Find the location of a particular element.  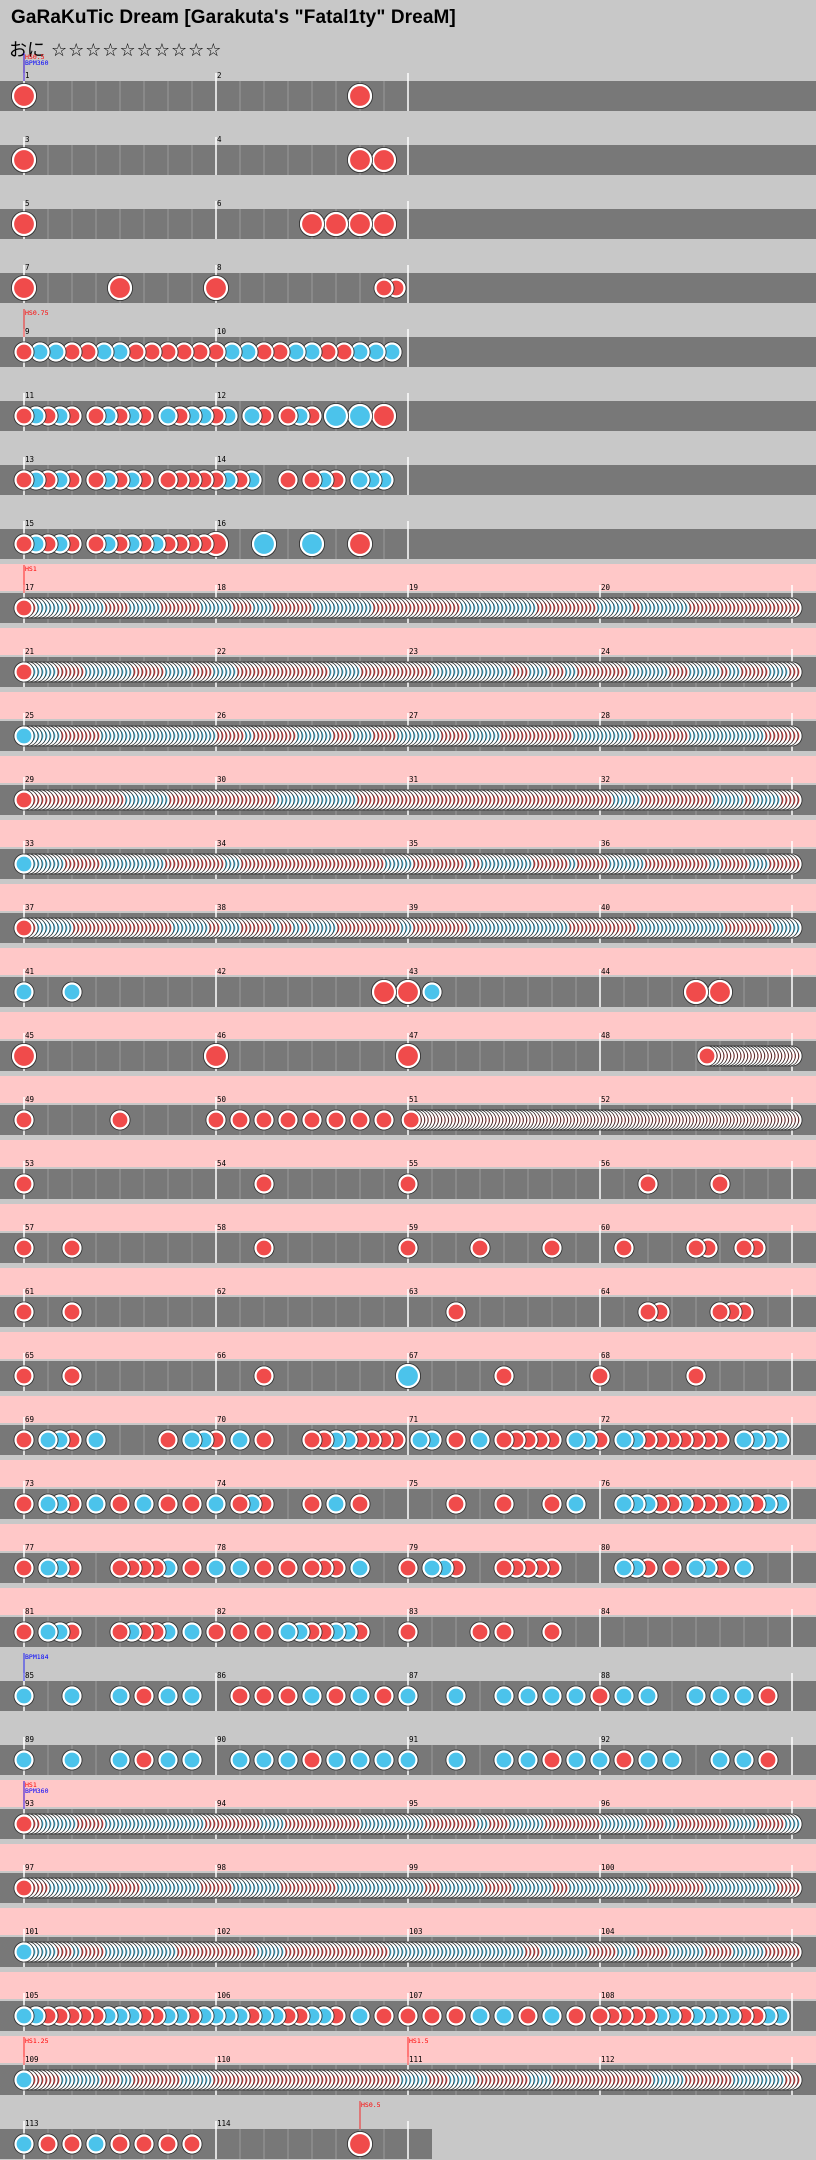

measure-number: 87 is located at coordinates (413, 1675).